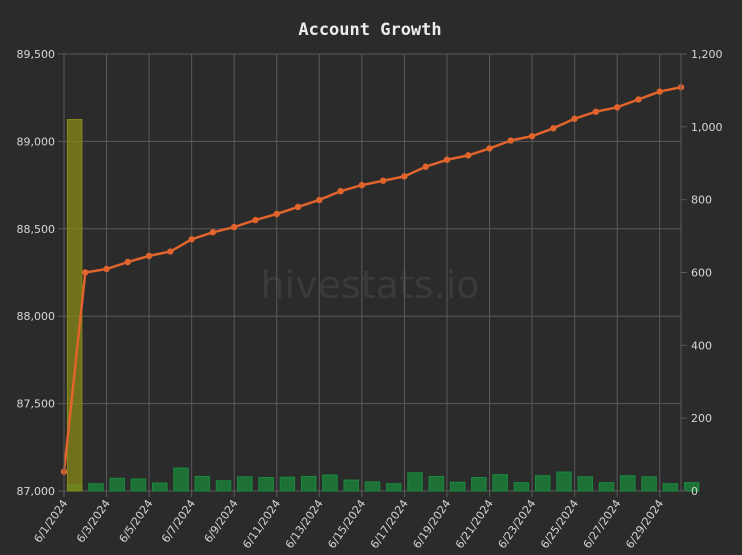  What do you see at coordinates (707, 54) in the screenshot?
I see `y-right-tick-label: 1,200` at bounding box center [707, 54].